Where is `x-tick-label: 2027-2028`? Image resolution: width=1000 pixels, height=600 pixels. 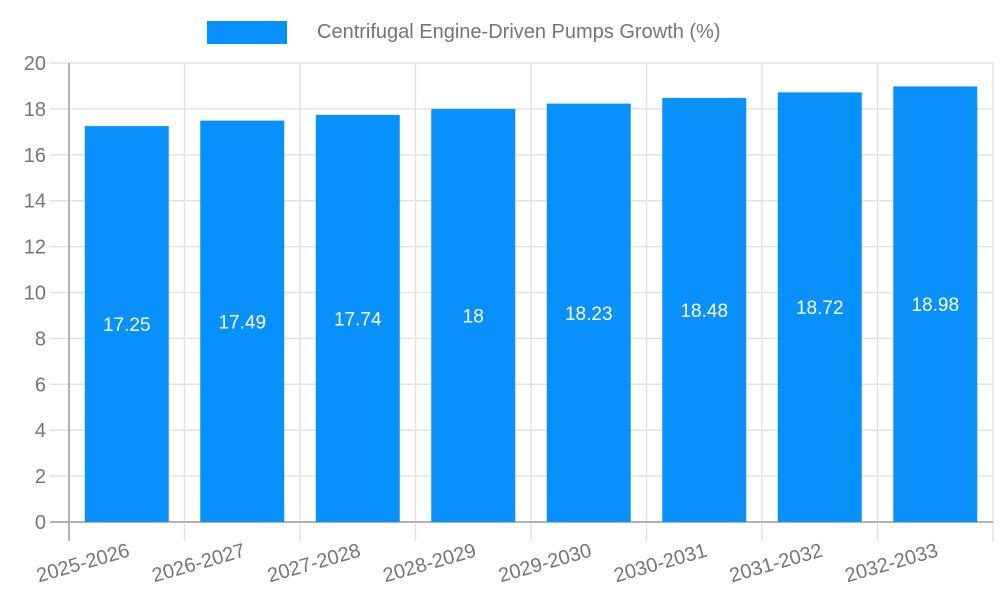 x-tick-label: 2027-2028 is located at coordinates (314, 564).